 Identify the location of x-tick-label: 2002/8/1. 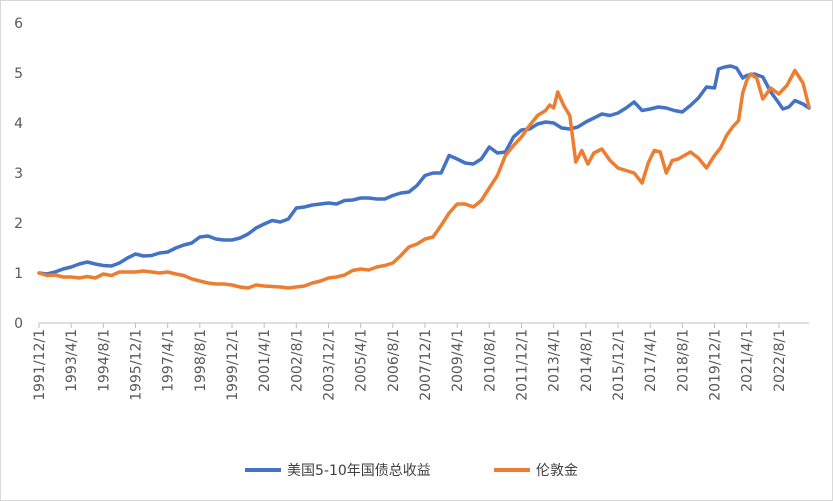
(297, 360).